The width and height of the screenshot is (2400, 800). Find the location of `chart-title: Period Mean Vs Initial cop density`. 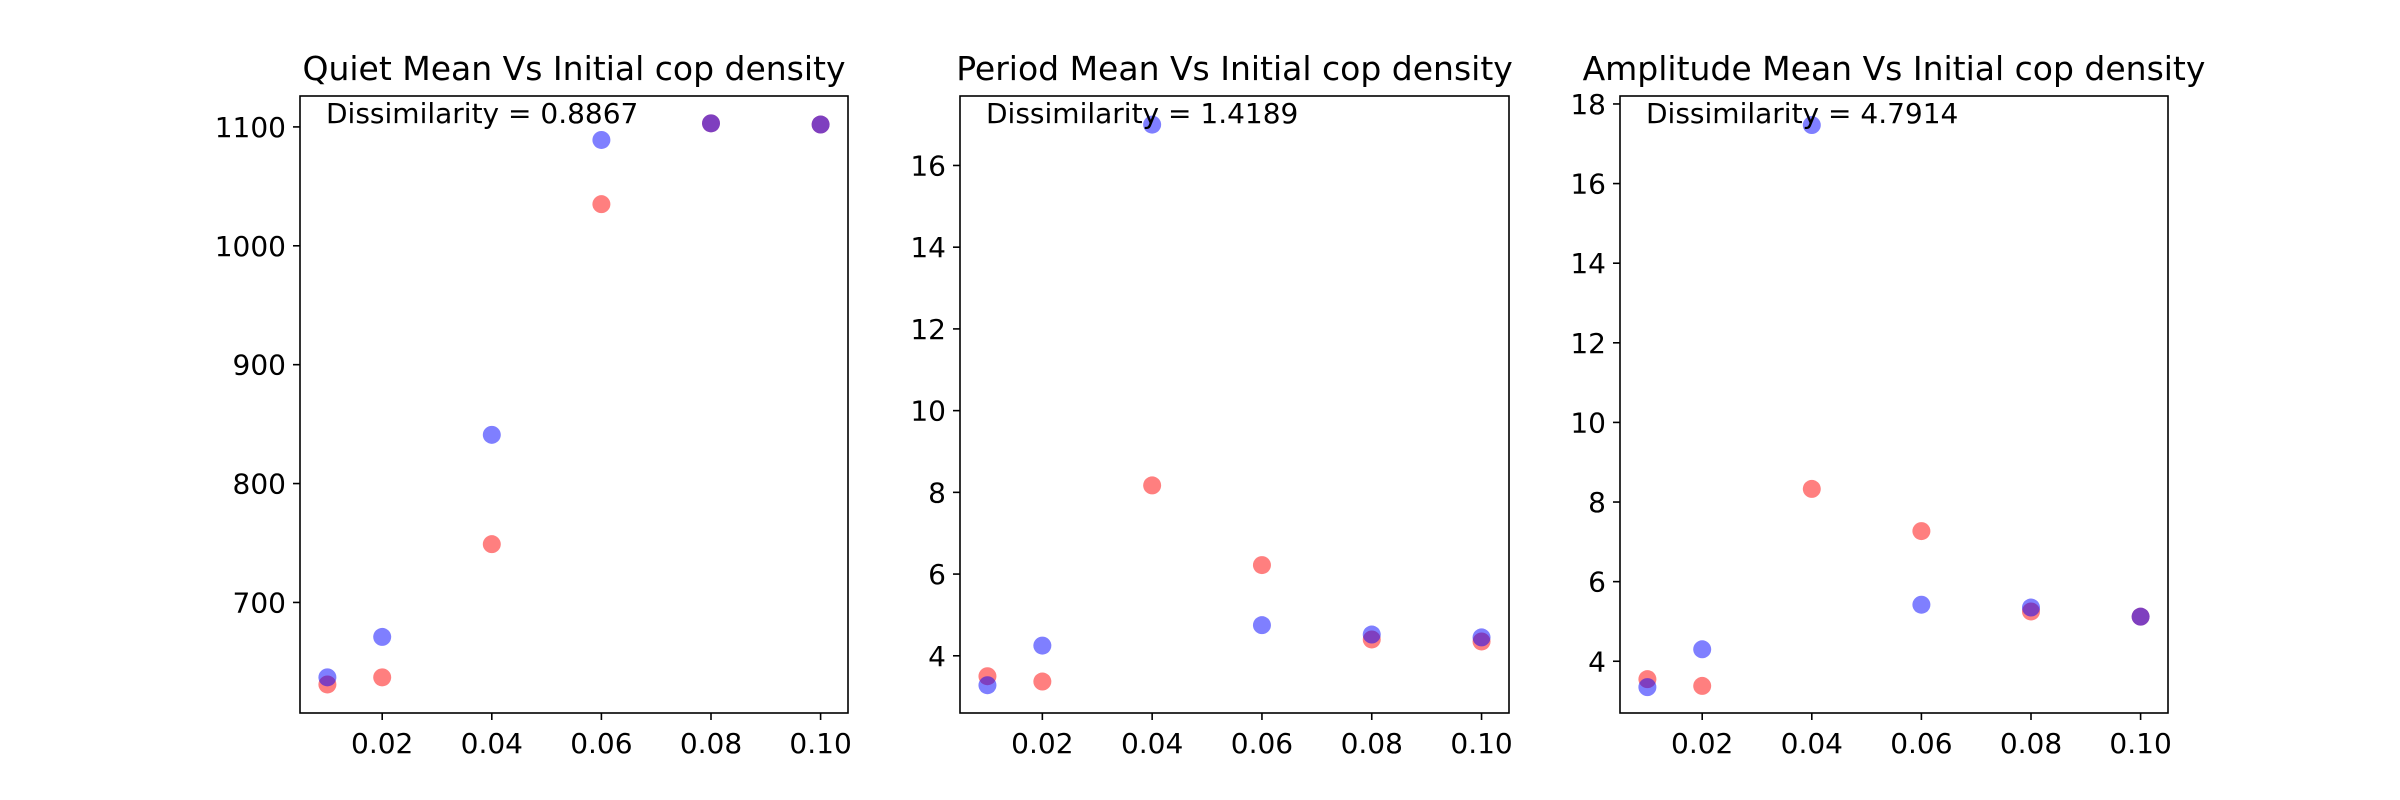

chart-title: Period Mean Vs Initial cop density is located at coordinates (1234, 68).